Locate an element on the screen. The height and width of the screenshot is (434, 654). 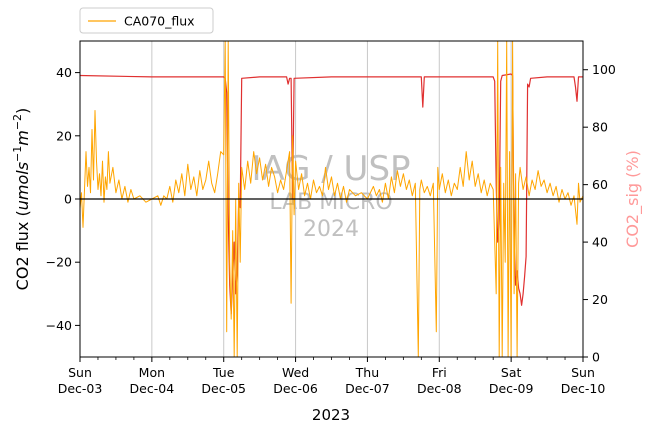
y-left-ticks: −40 −20 0 20 40 is located at coordinates (63, 199).